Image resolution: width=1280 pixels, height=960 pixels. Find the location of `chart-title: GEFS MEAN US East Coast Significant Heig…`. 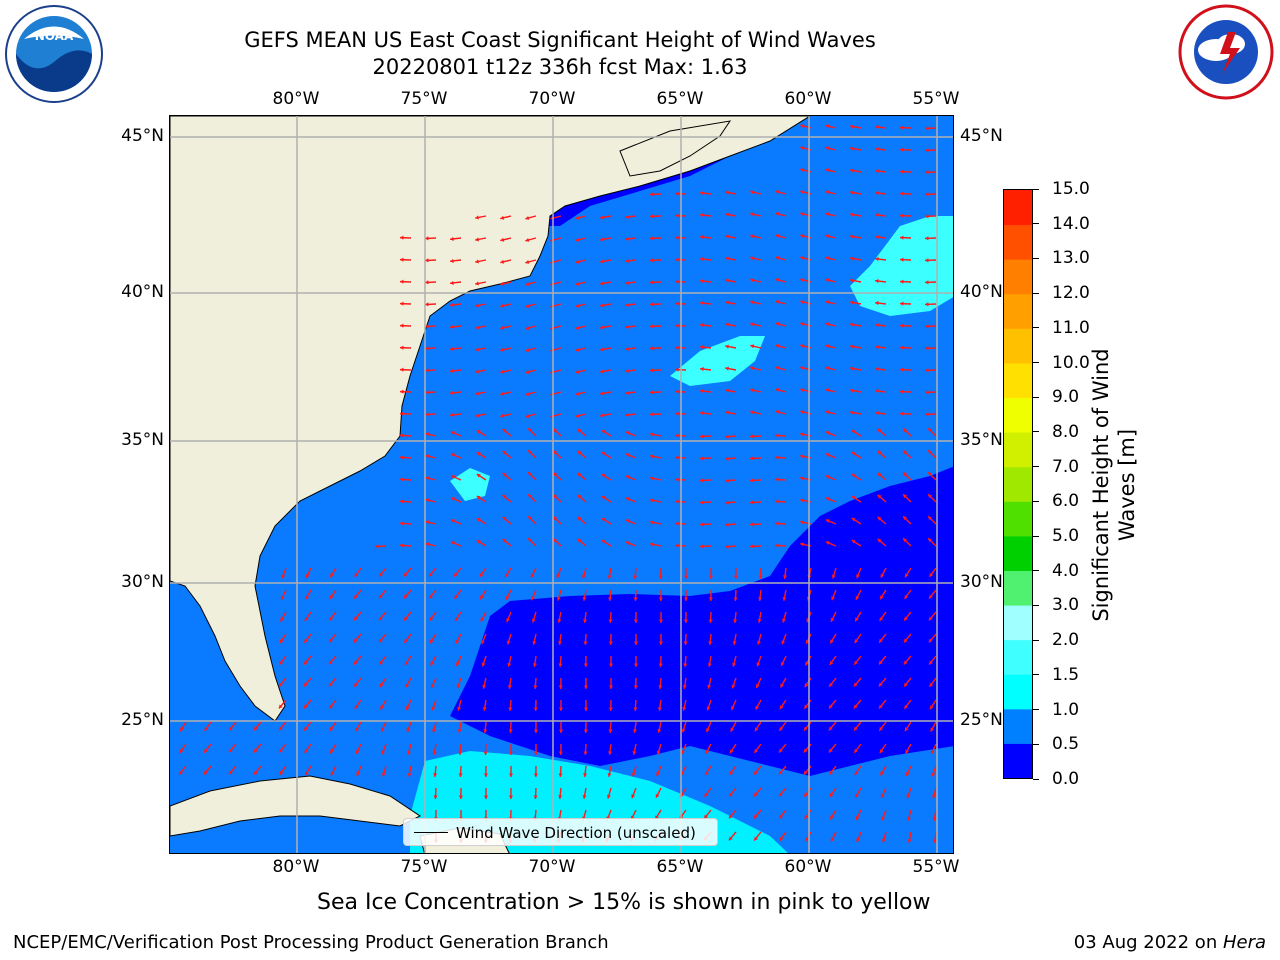

chart-title: GEFS MEAN US East Coast Significant Heig… is located at coordinates (560, 40).